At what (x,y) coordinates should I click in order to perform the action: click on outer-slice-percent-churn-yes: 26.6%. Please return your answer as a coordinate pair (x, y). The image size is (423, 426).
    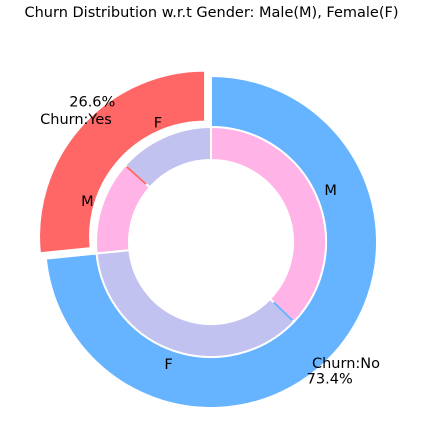
    Looking at the image, I should click on (92, 103).